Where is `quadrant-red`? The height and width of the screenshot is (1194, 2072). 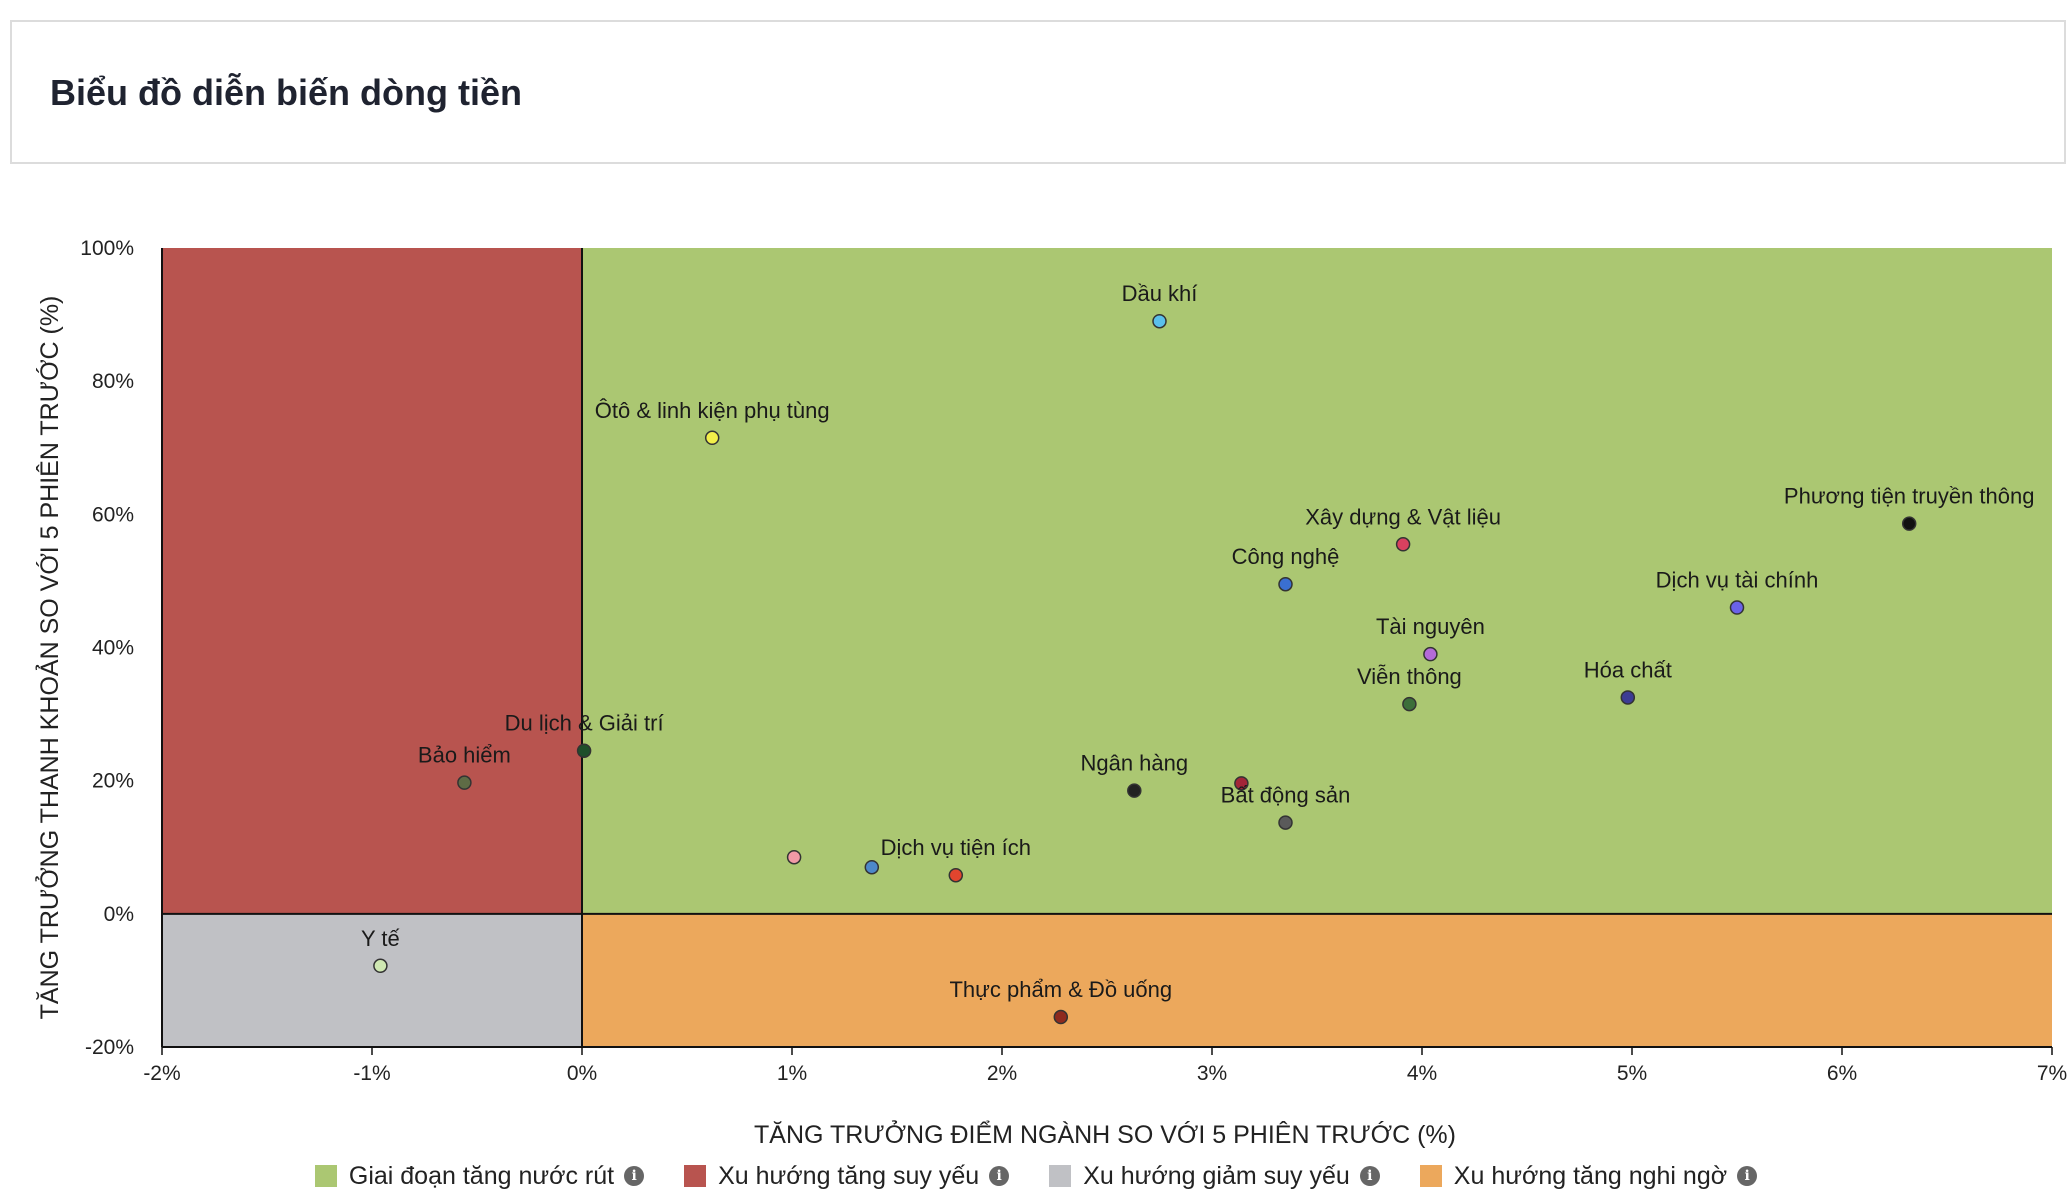 quadrant-red is located at coordinates (372, 581).